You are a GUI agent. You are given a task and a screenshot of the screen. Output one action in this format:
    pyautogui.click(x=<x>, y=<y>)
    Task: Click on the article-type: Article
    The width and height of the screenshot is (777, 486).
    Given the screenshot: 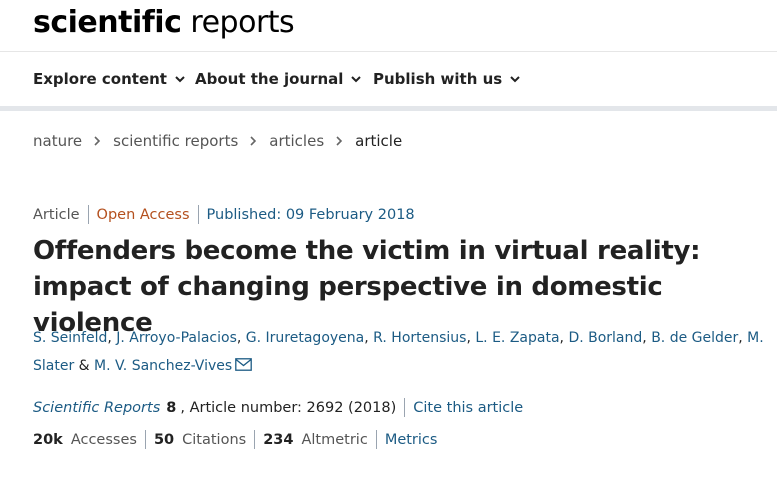 What is the action you would take?
    pyautogui.click(x=56, y=214)
    